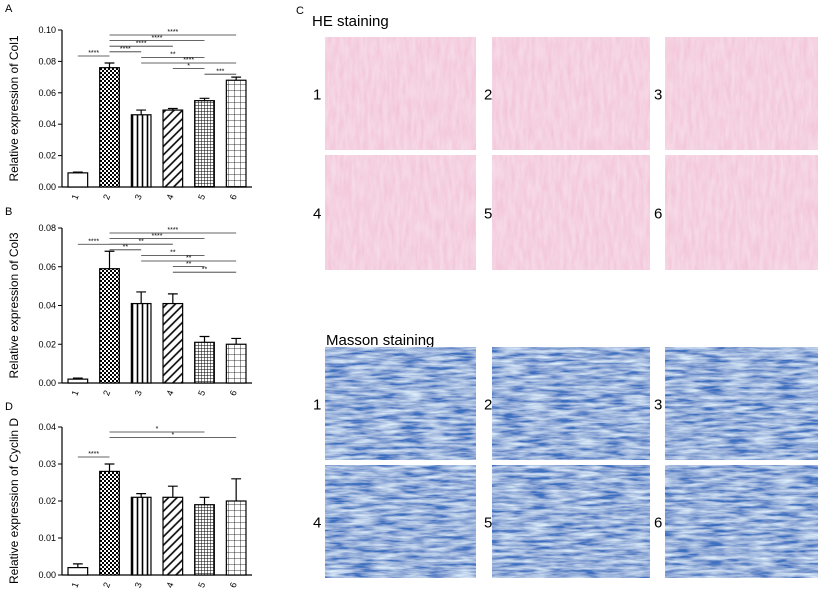 The image size is (825, 604). I want to click on panel-label: B, so click(8, 212).